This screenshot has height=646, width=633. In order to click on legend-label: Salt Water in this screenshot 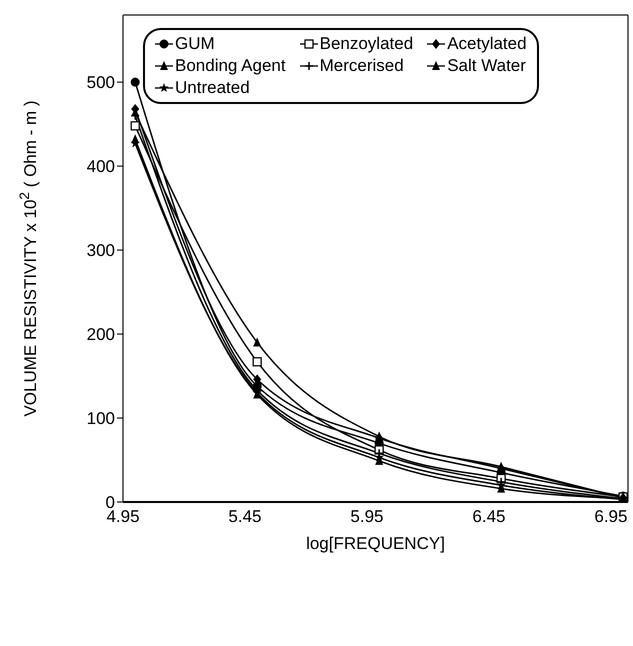, I will do `click(486, 66)`.